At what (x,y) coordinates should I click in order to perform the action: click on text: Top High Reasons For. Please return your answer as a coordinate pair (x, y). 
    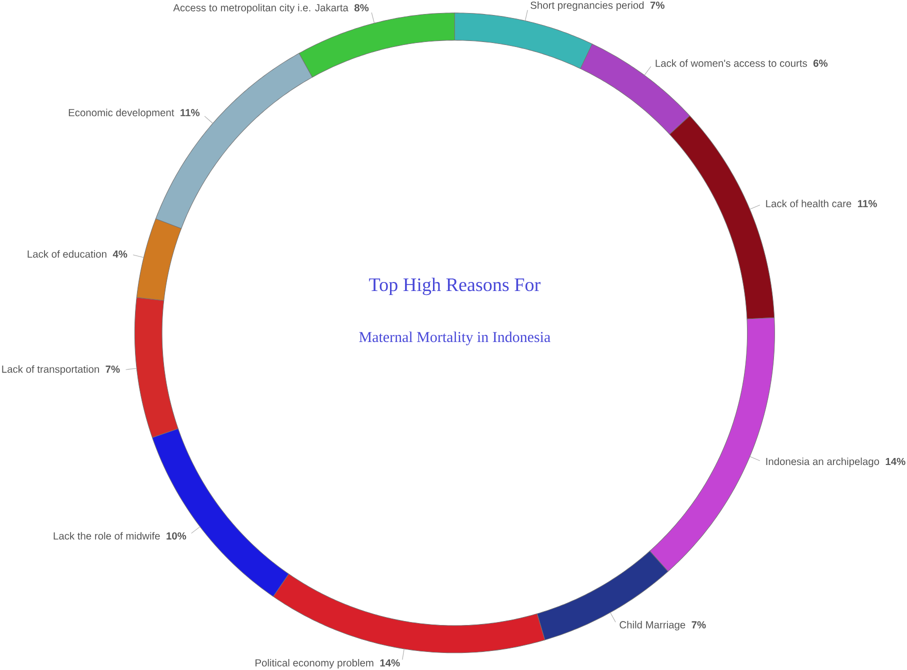
    Looking at the image, I should click on (454, 287).